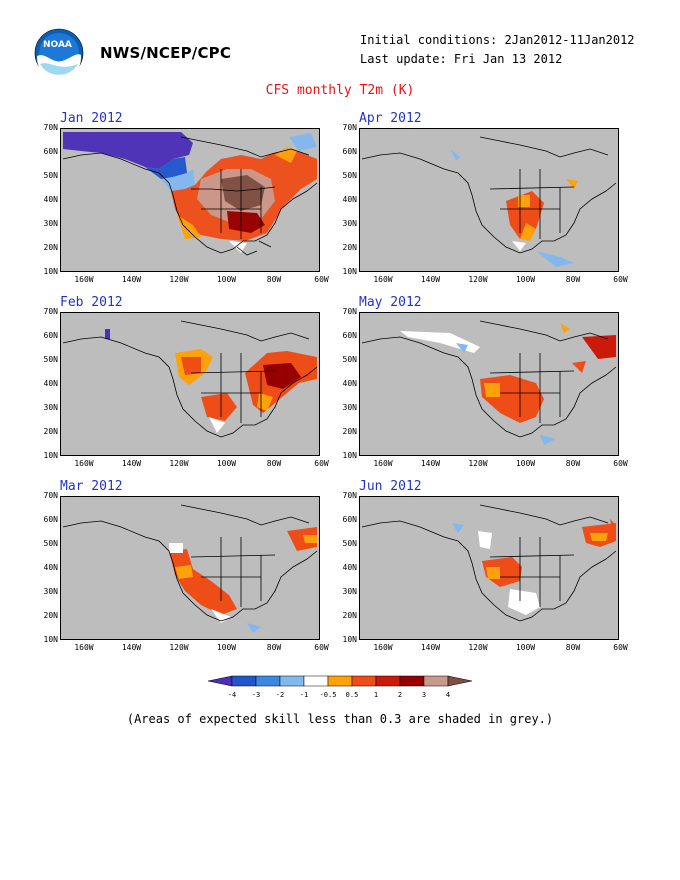 Image resolution: width=680 pixels, height=880 pixels. I want to click on last-update: Last update: Fri Jan 13 2012, so click(461, 59).